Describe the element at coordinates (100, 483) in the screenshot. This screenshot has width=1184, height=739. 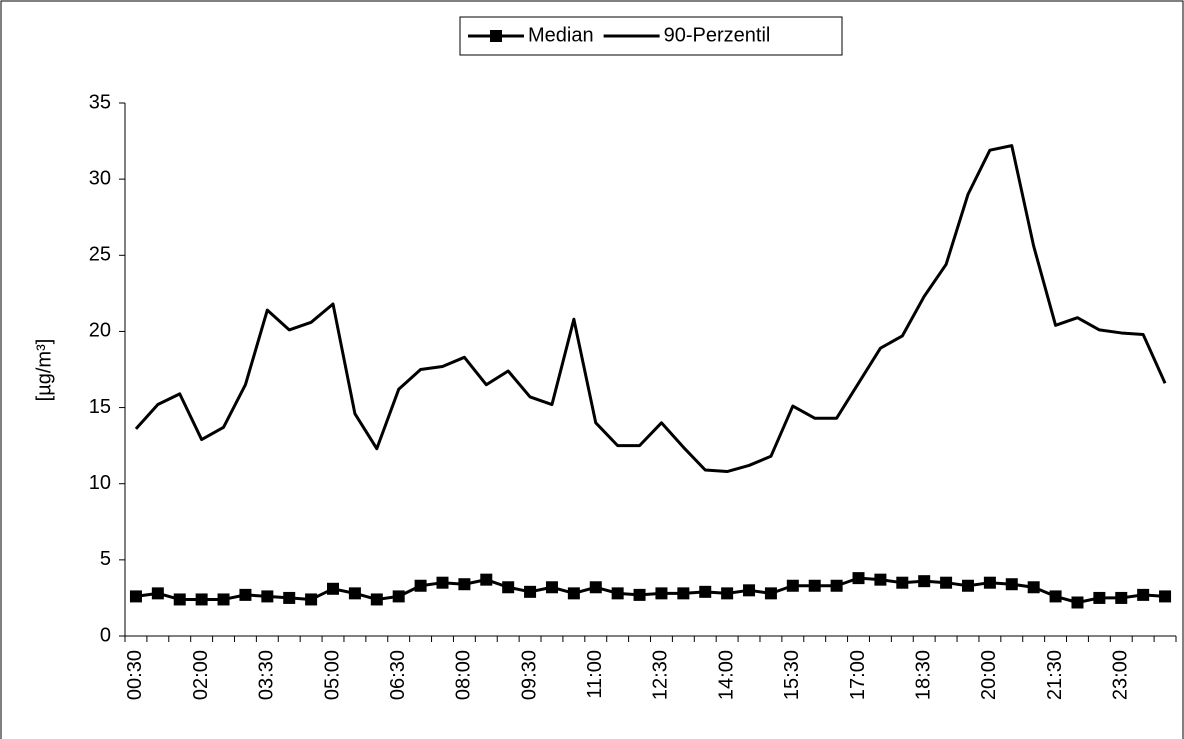
I see `y-tick-label: 10` at that location.